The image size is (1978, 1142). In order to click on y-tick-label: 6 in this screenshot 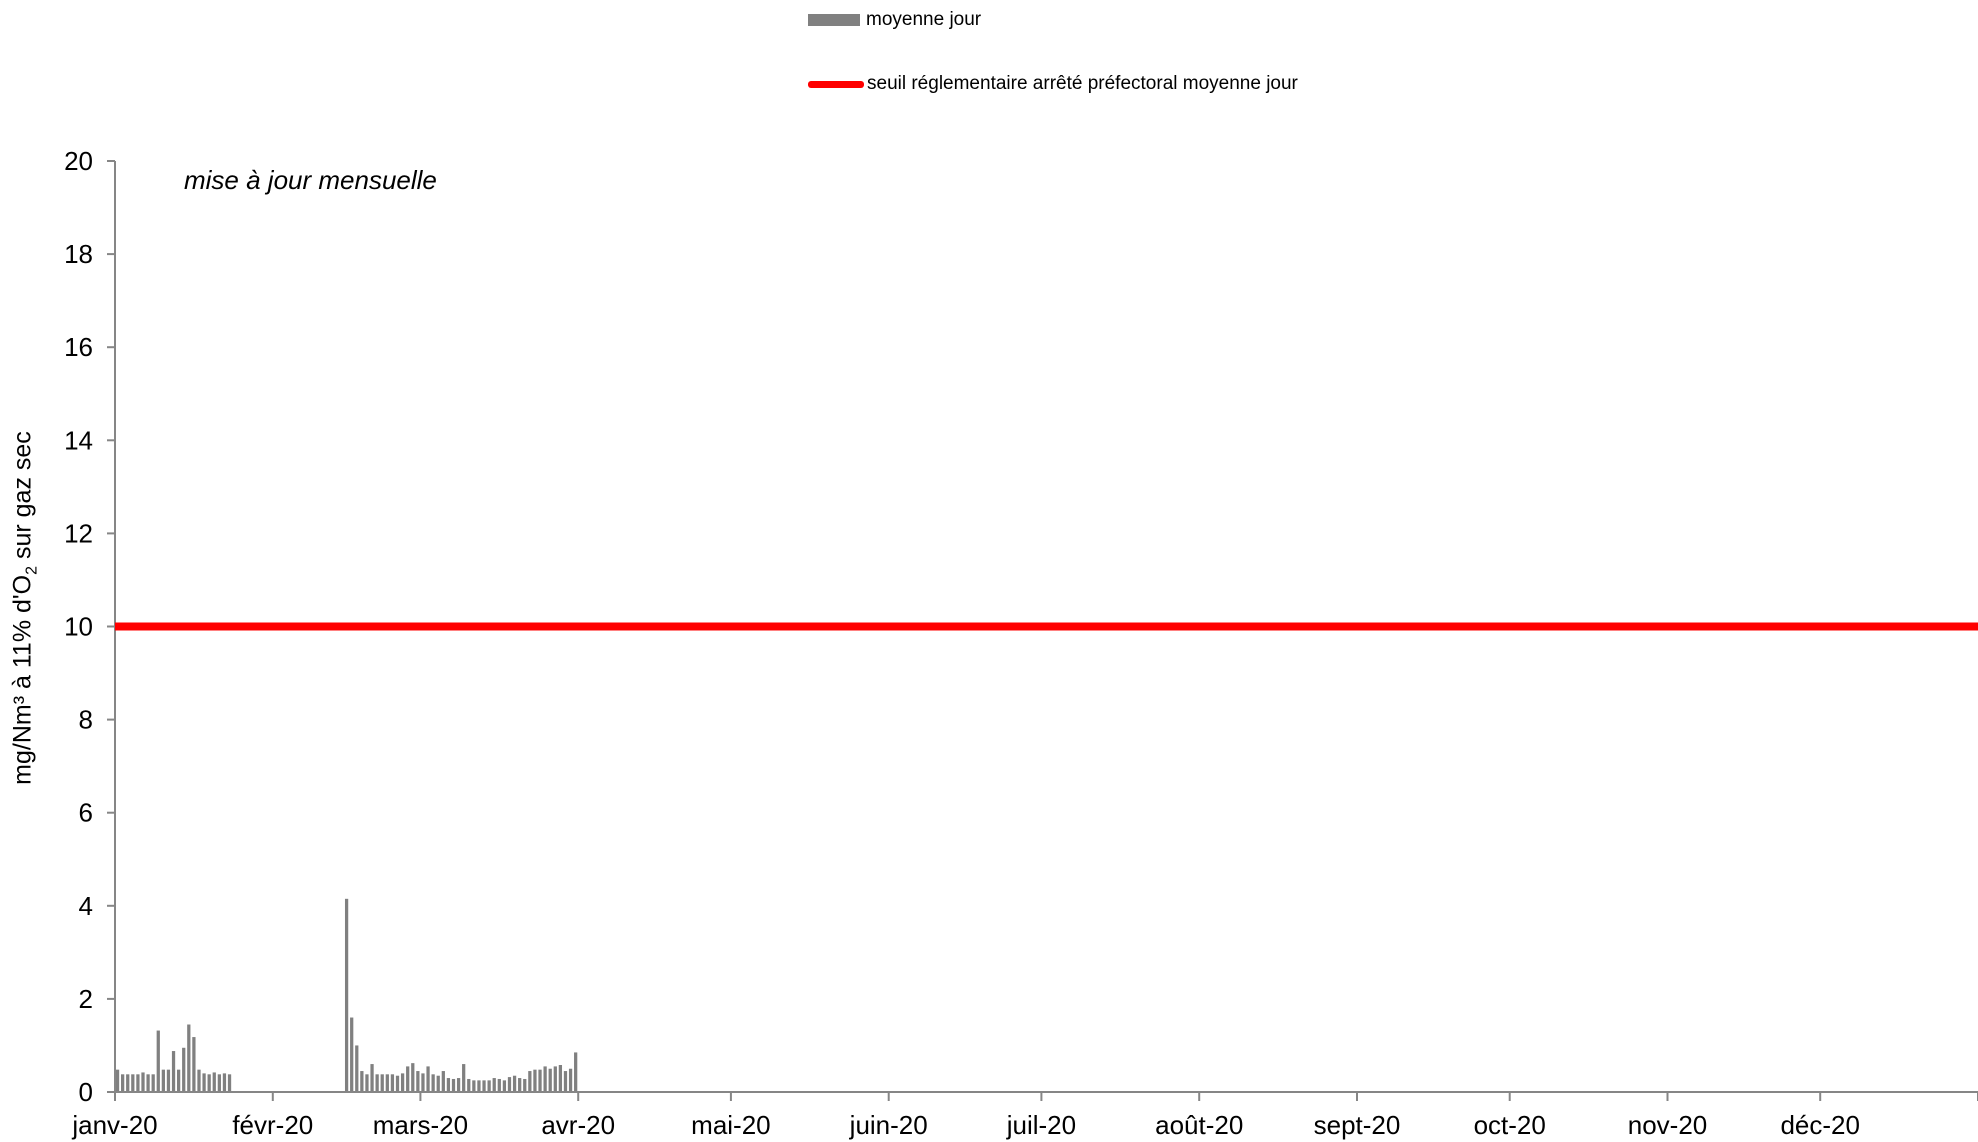, I will do `click(86, 813)`.